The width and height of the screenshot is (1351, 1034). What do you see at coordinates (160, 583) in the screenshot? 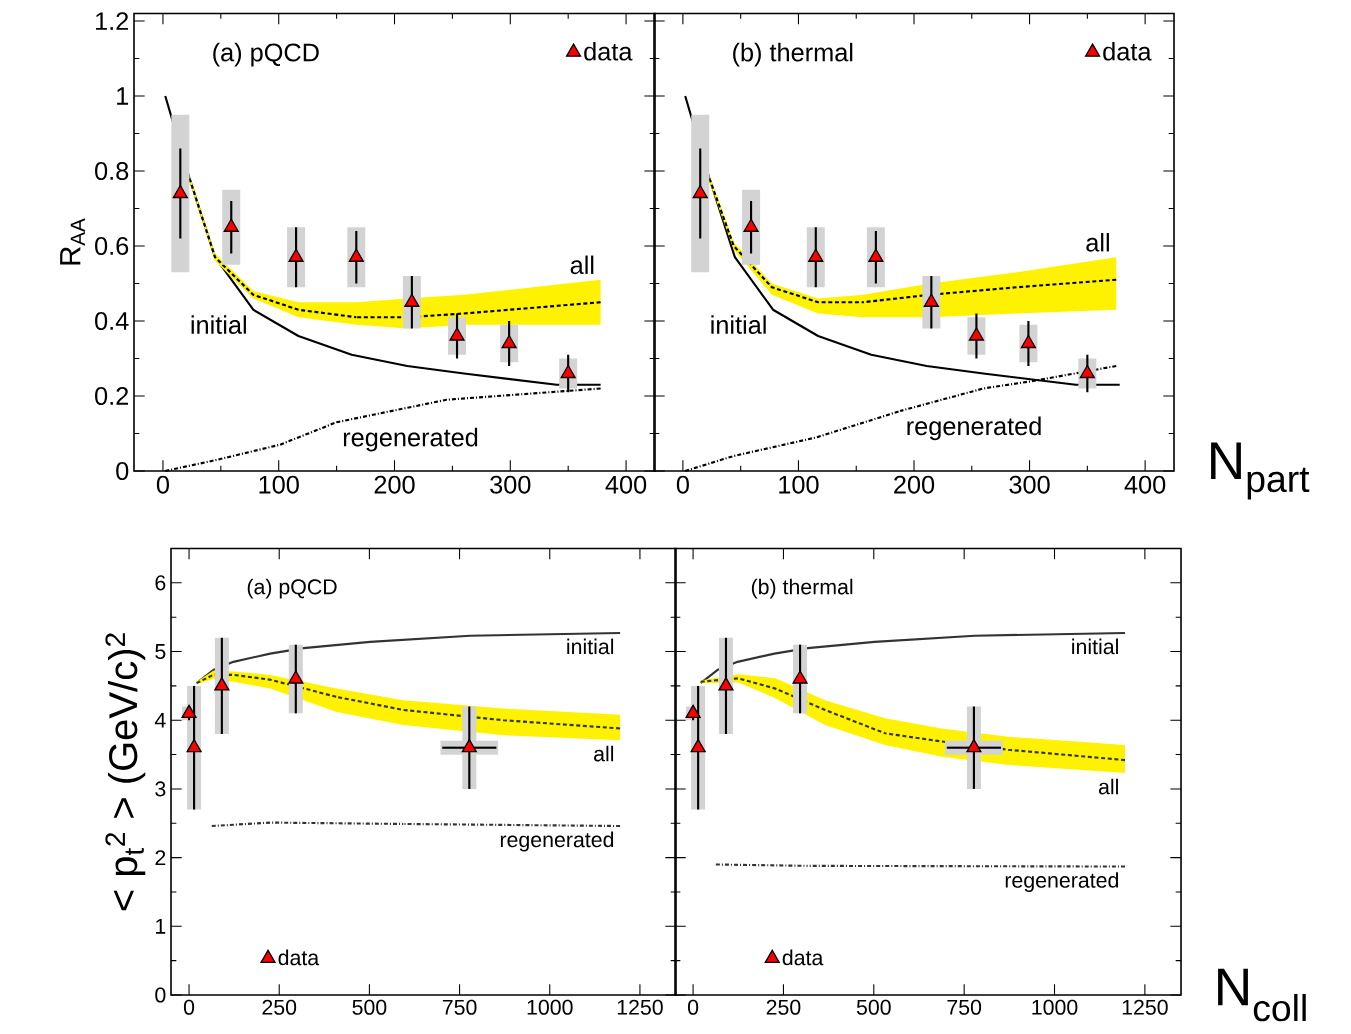
I see `y-tick-label: 6` at bounding box center [160, 583].